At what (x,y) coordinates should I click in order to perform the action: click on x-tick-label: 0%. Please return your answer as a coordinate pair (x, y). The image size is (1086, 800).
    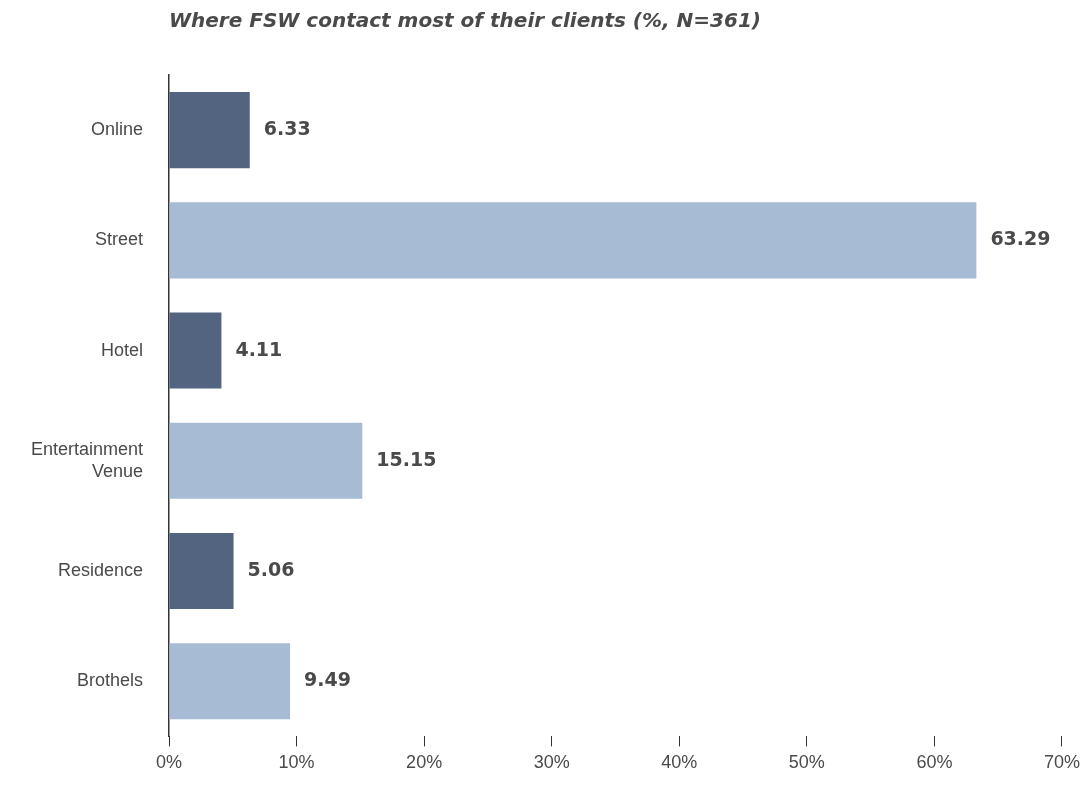
    Looking at the image, I should click on (169, 762).